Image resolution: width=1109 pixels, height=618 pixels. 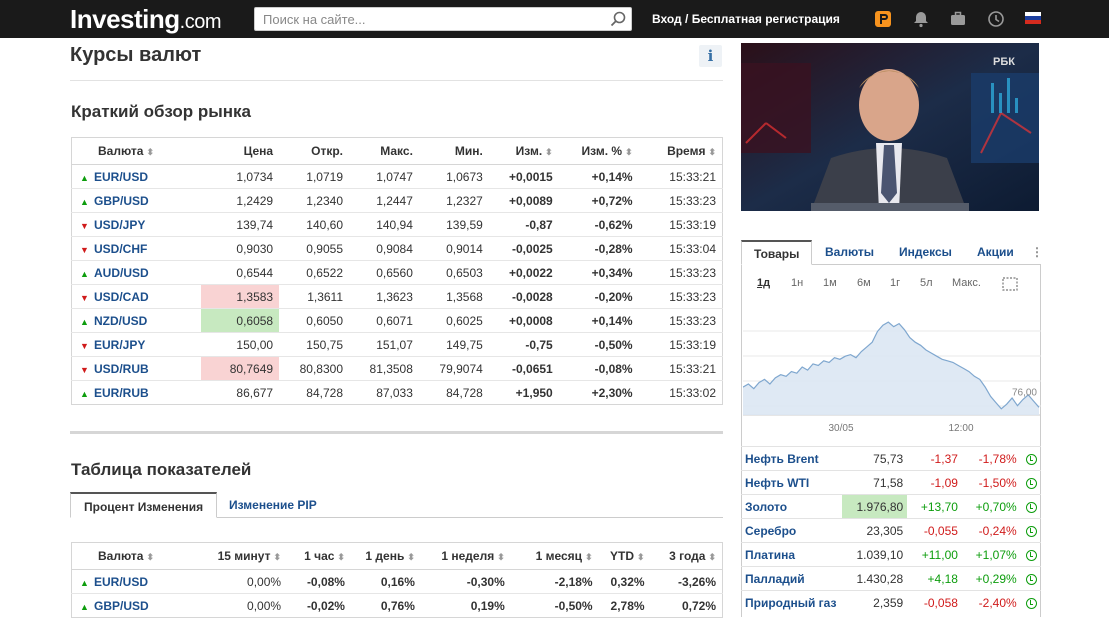 I want to click on commodity-name-link: Нефть Brent, so click(x=792, y=458).